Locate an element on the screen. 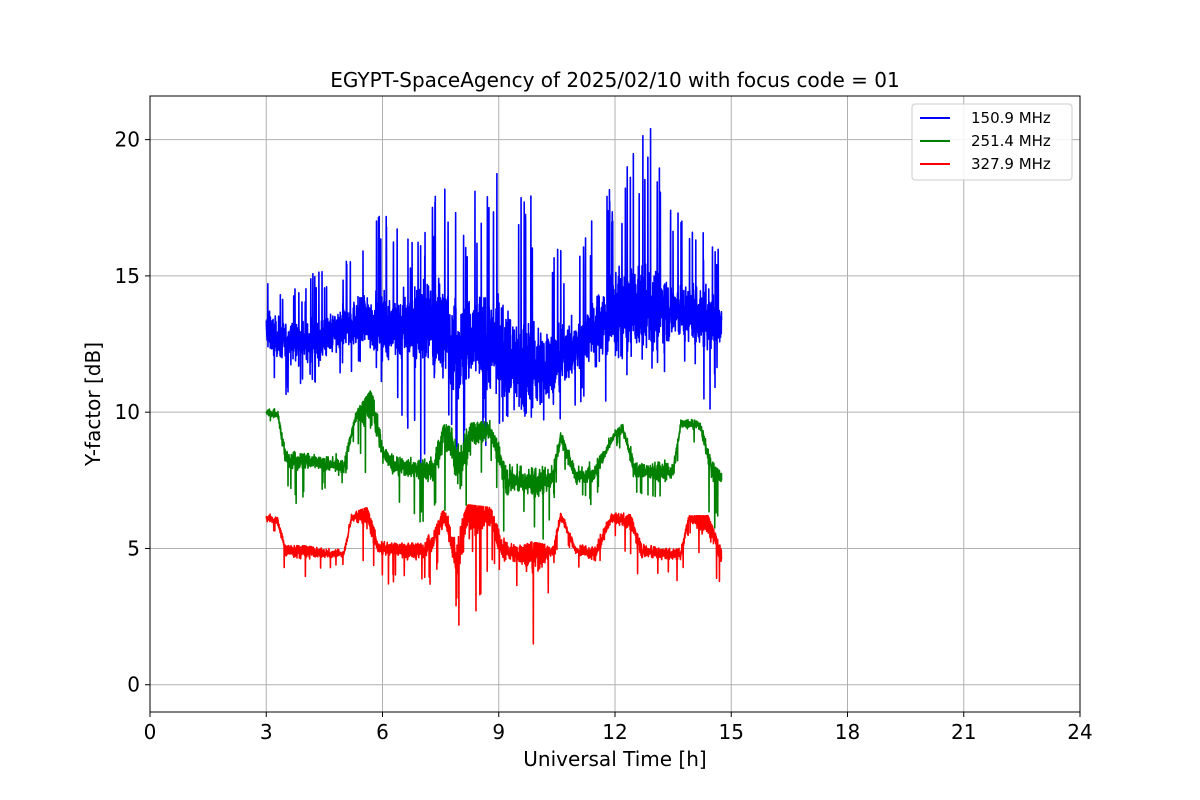 The width and height of the screenshot is (1200, 800). x-tick-label: 21 is located at coordinates (963, 732).